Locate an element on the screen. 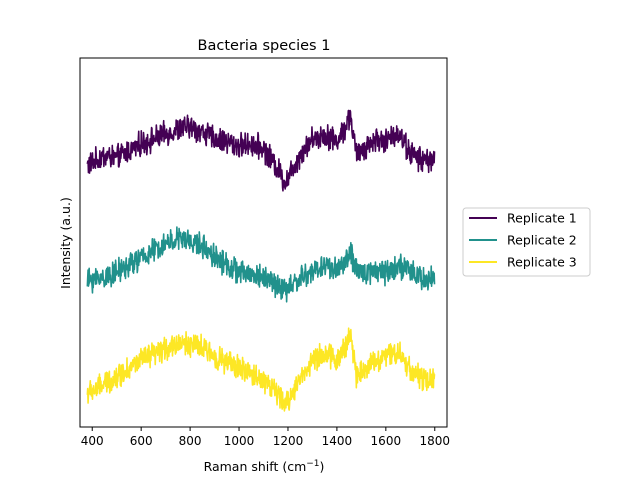 Image resolution: width=640 pixels, height=480 pixels. x-tick-label: 400 is located at coordinates (92, 441).